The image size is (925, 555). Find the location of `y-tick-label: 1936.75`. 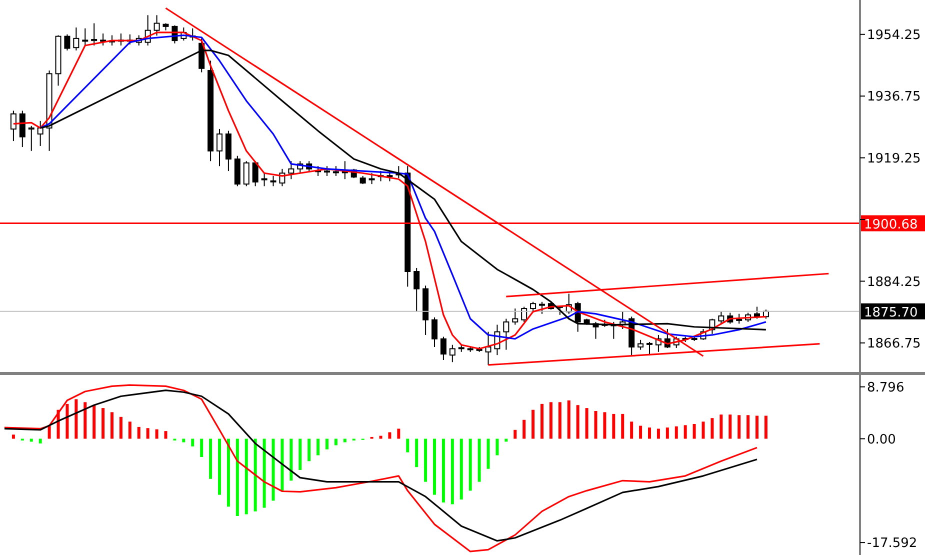

y-tick-label: 1936.75 is located at coordinates (894, 97).